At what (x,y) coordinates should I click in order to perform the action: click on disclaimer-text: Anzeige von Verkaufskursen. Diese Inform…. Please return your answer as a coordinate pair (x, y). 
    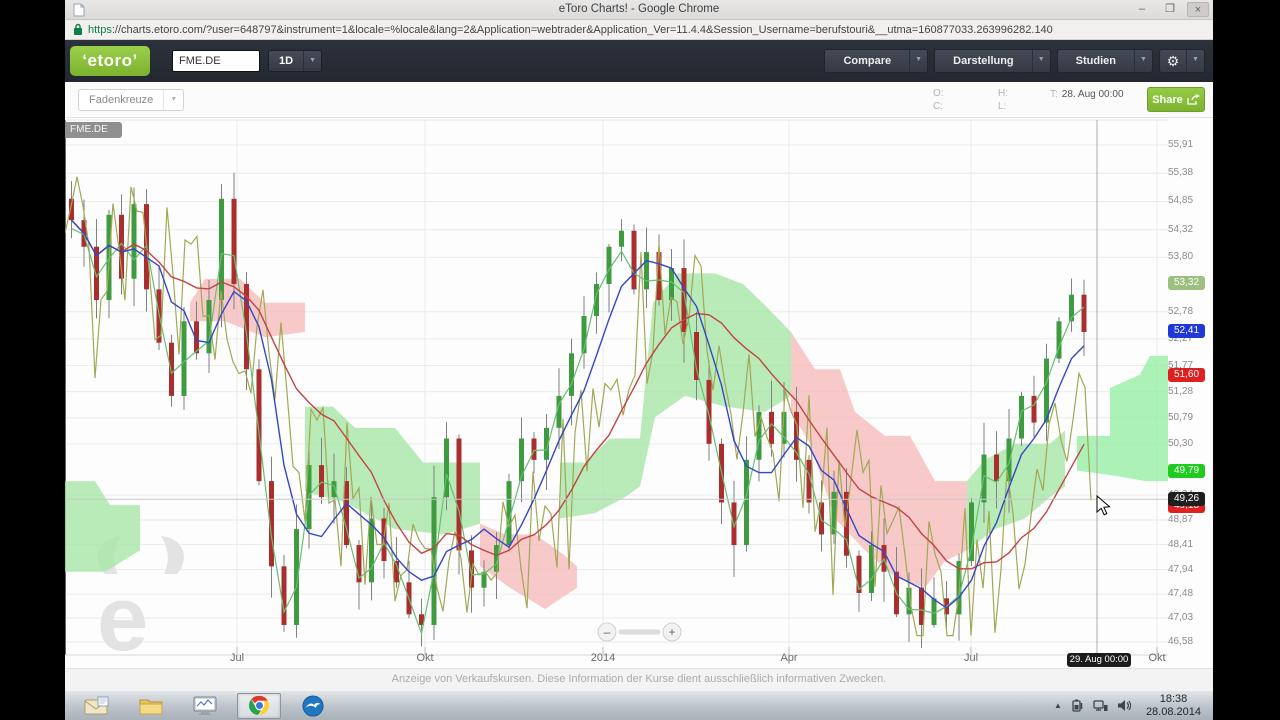
    Looking at the image, I should click on (639, 679).